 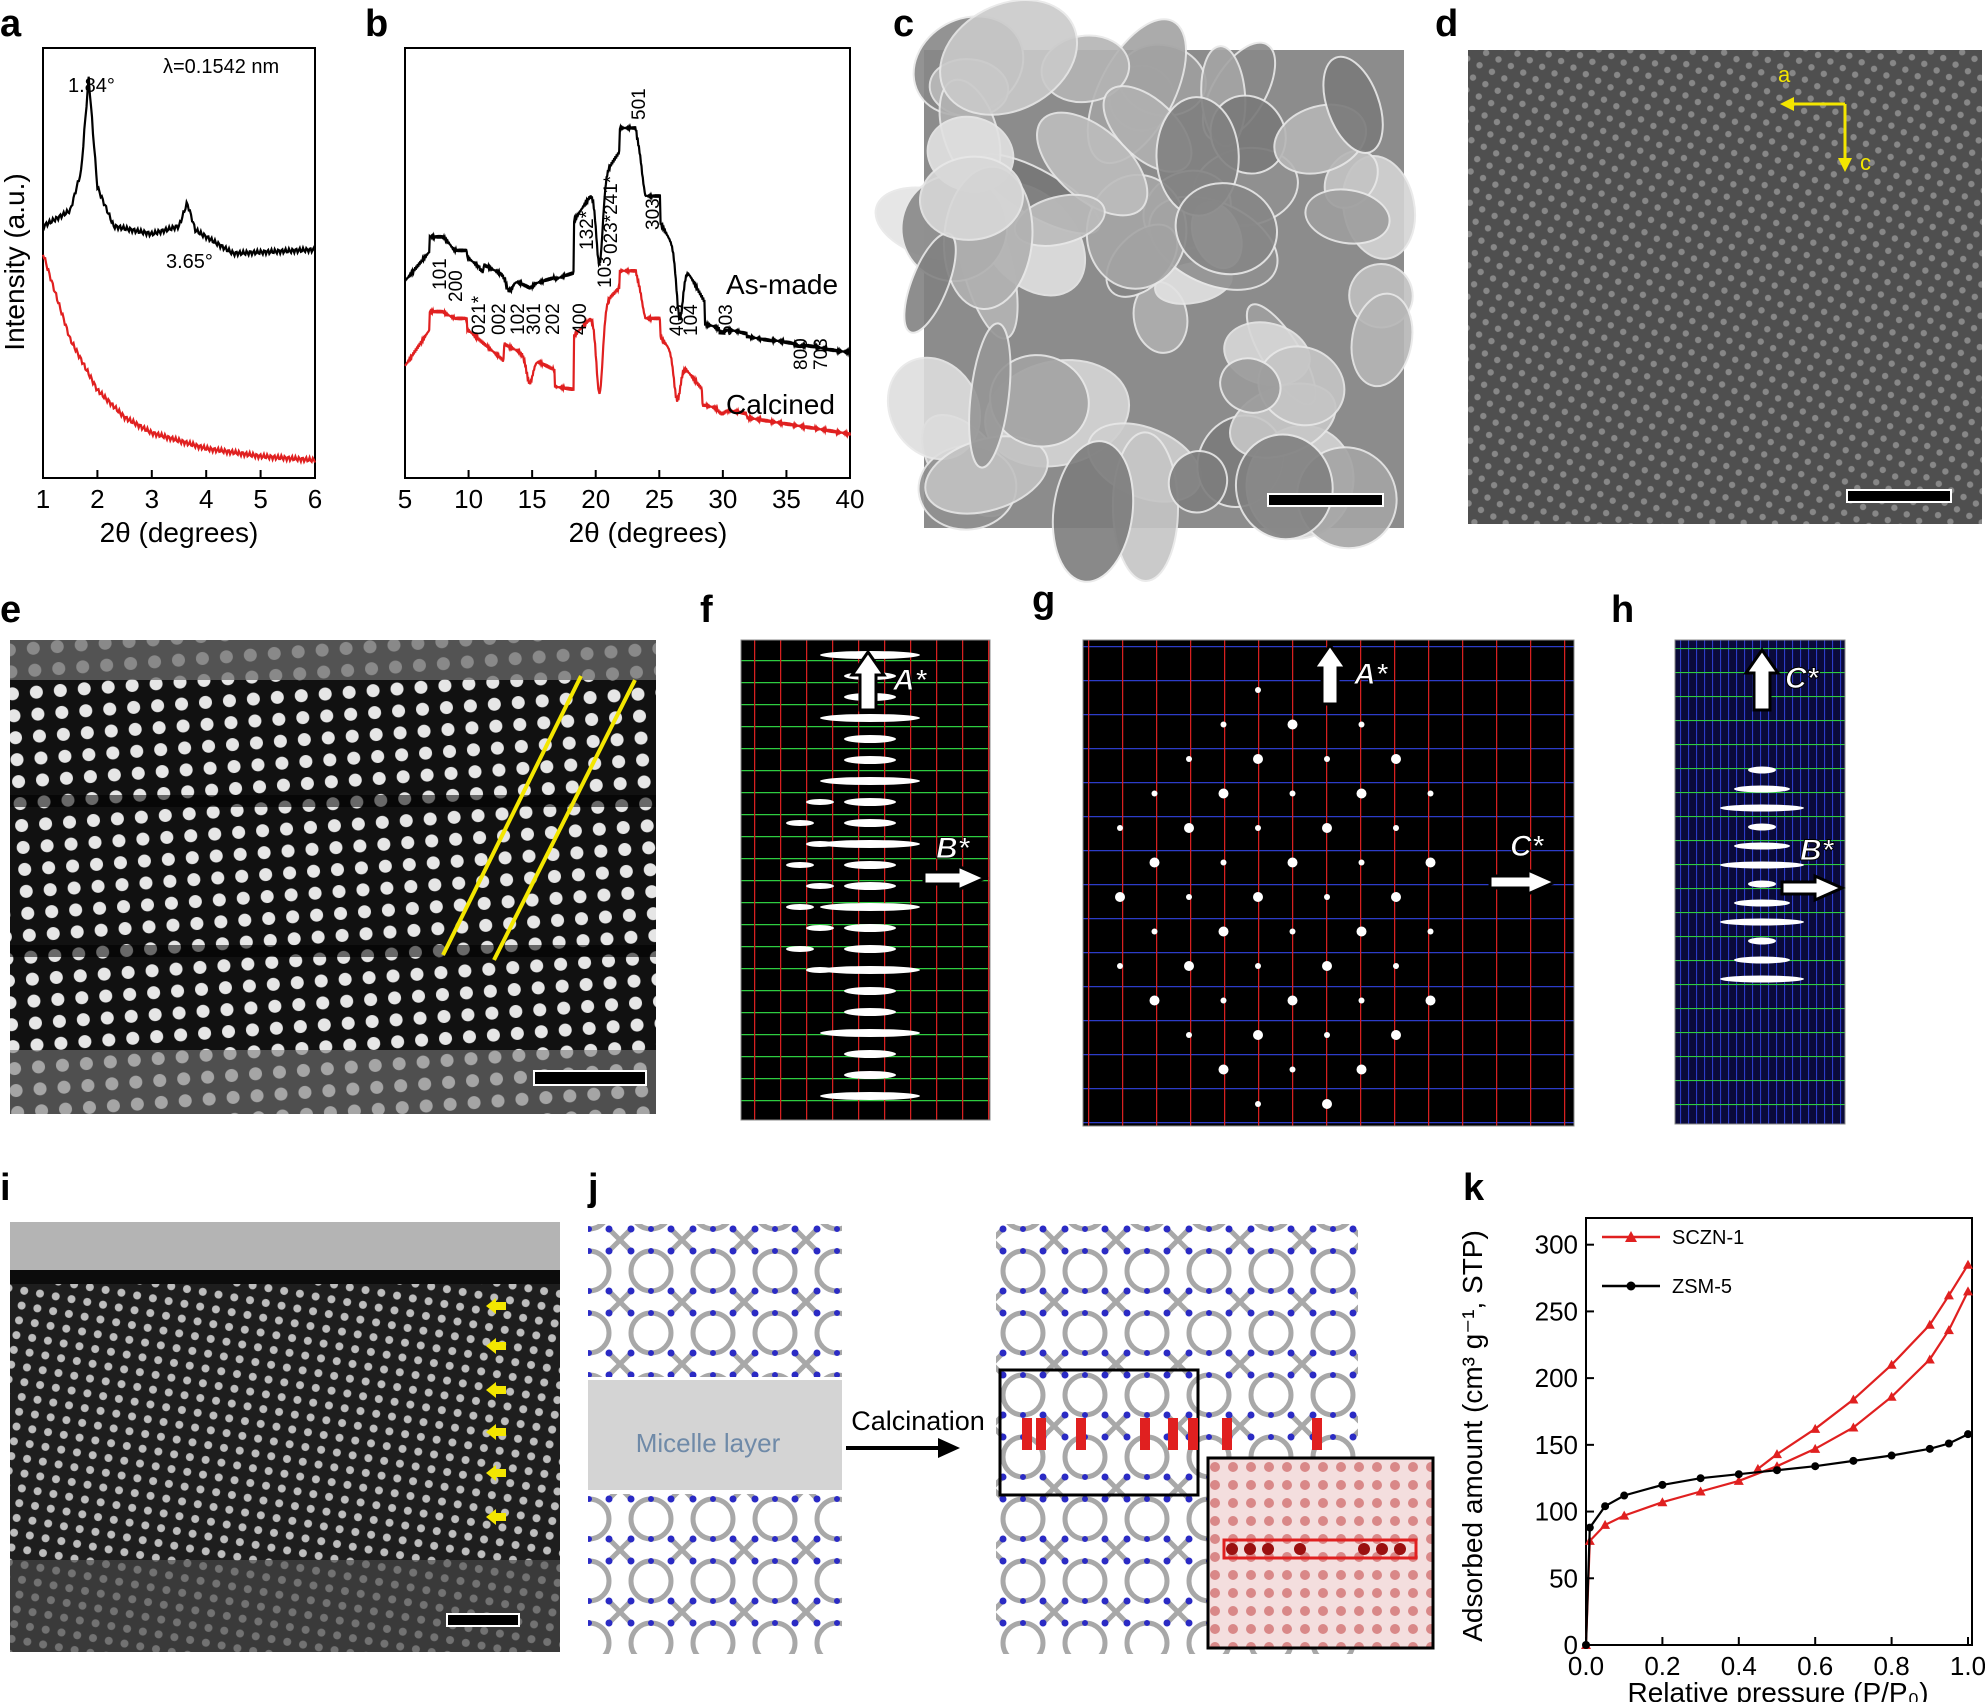 I want to click on panel-h-axis-c-label: C*, so click(x=1802, y=678).